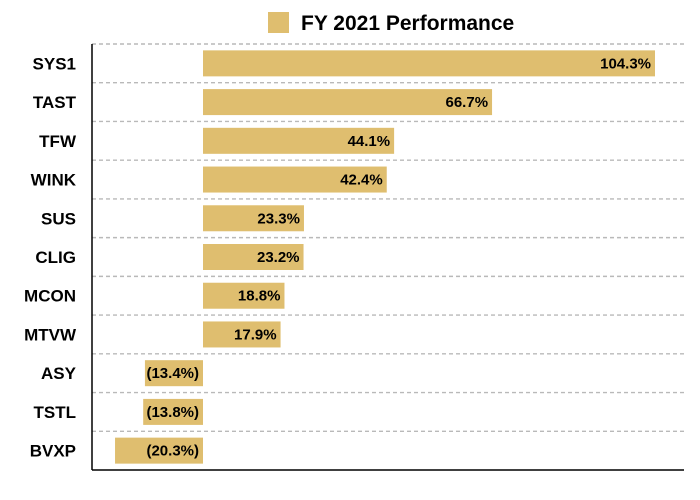  I want to click on data-label: (13.4%), so click(172, 373).